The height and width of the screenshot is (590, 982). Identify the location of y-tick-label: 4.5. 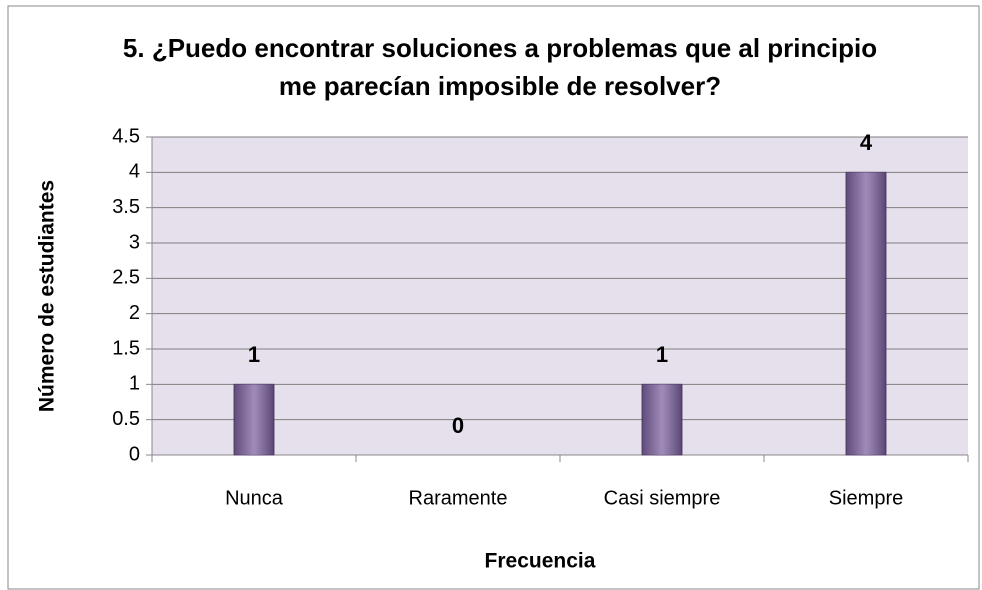
(126, 136).